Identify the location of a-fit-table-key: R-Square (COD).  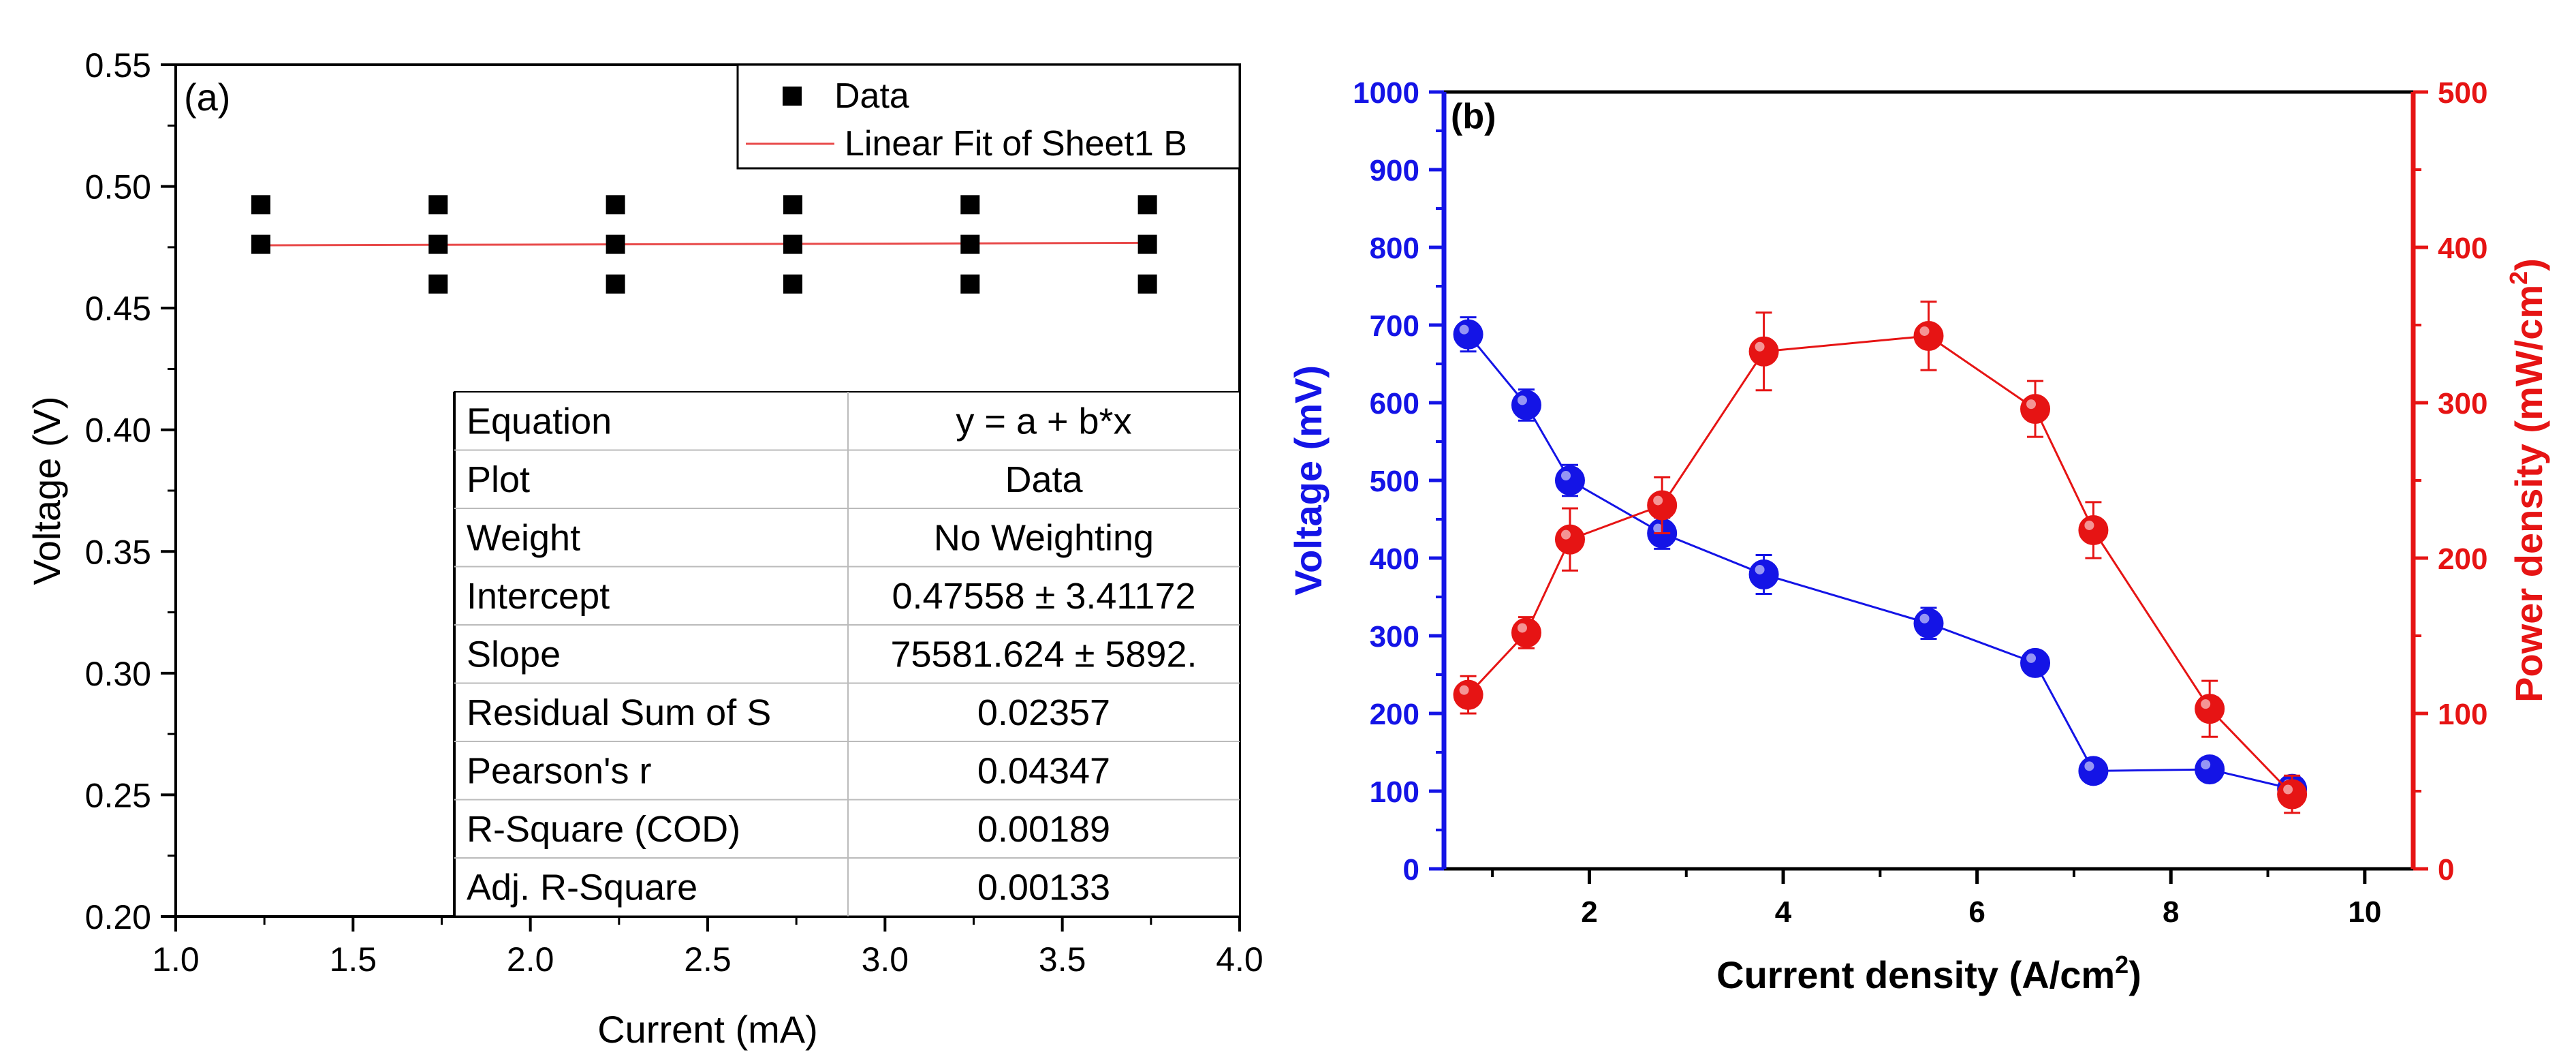
(603, 829).